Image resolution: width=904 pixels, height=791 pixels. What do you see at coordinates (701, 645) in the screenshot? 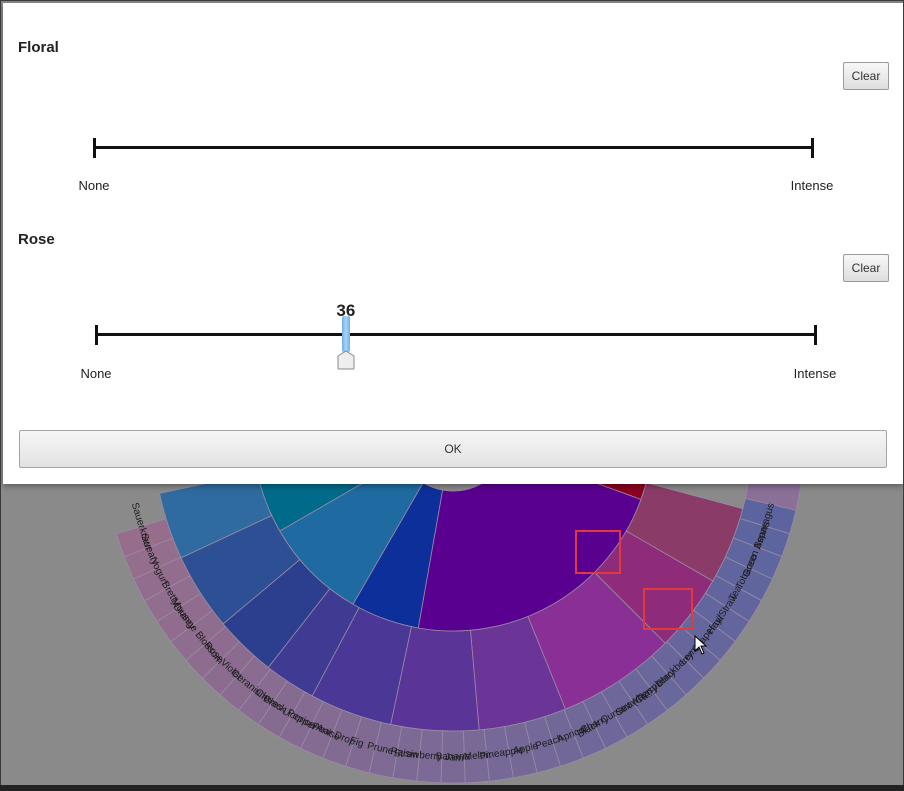
I see `mouse-cursor-icon` at bounding box center [701, 645].